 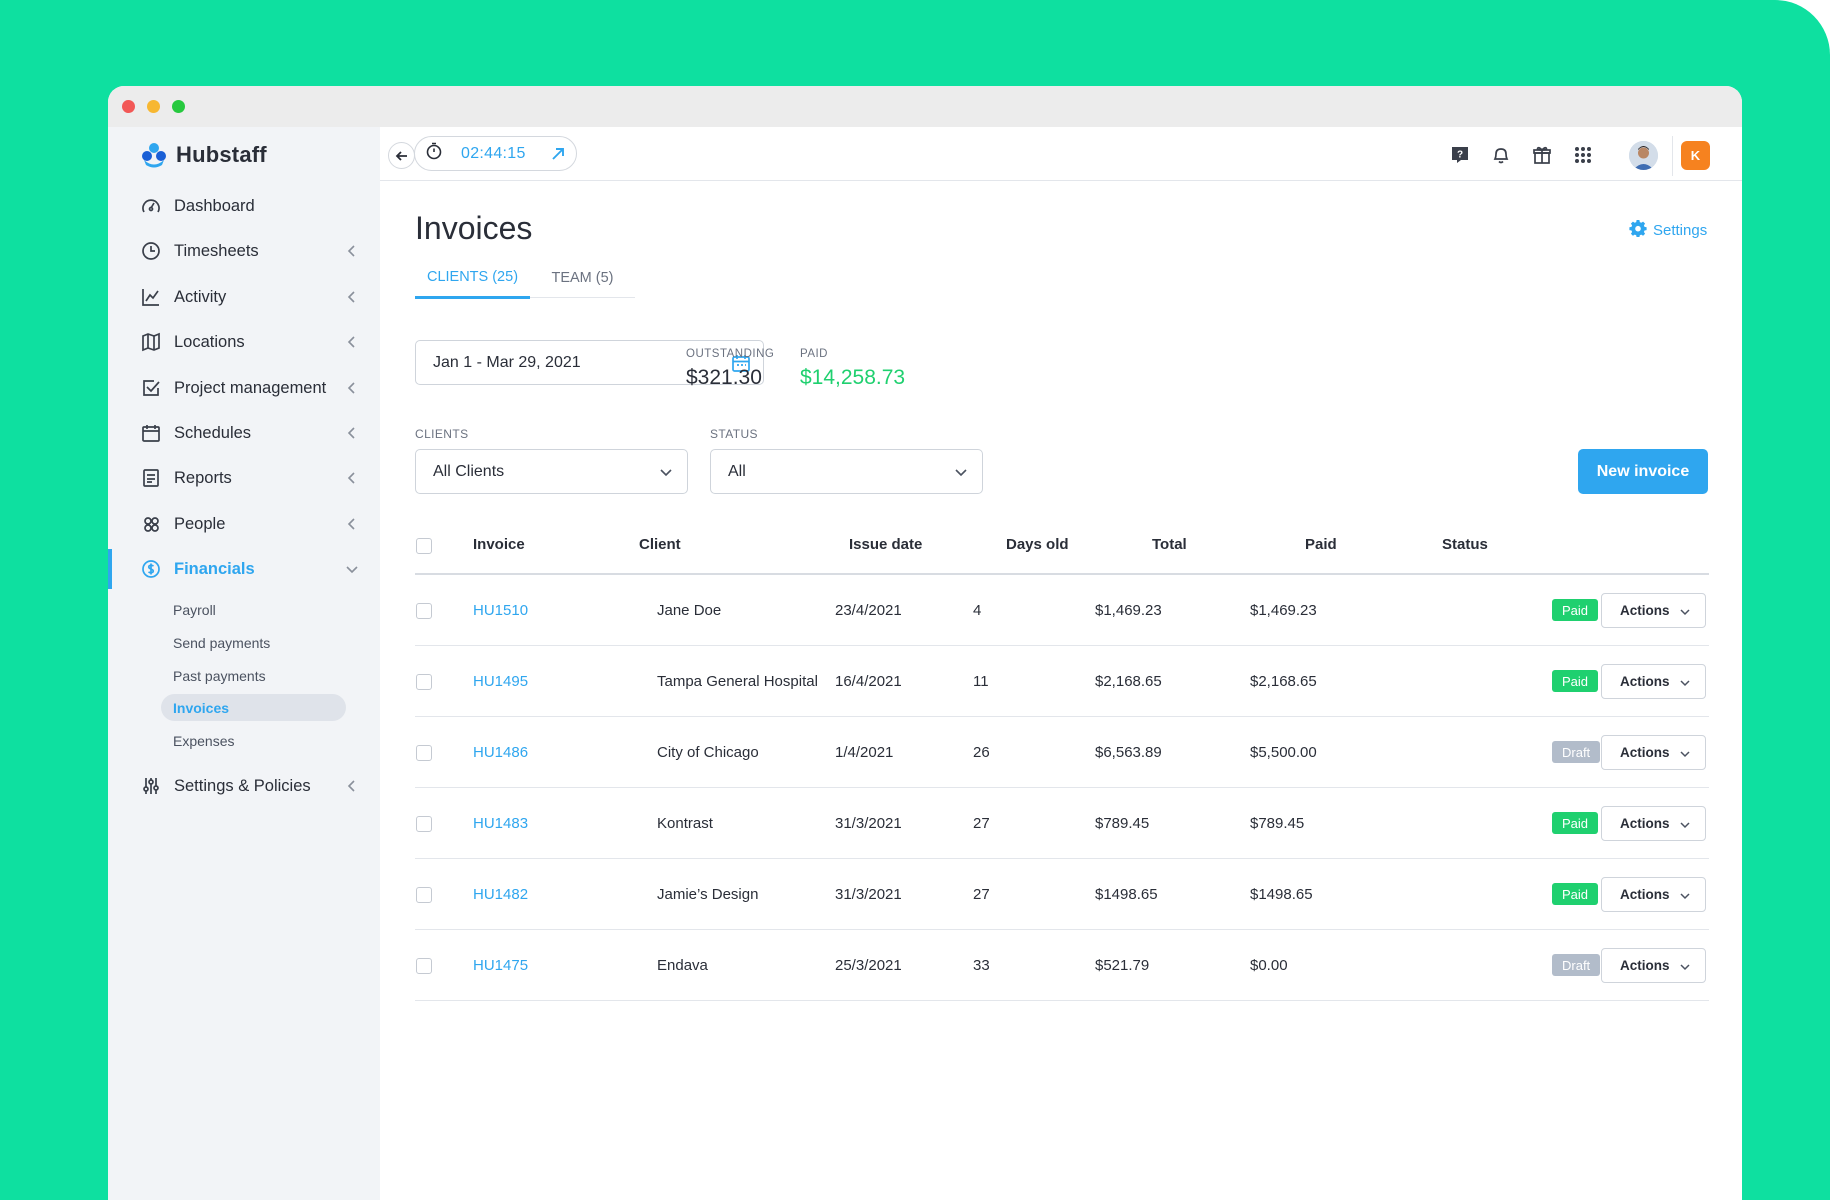 What do you see at coordinates (203, 155) in the screenshot?
I see `logo: Hubstaff` at bounding box center [203, 155].